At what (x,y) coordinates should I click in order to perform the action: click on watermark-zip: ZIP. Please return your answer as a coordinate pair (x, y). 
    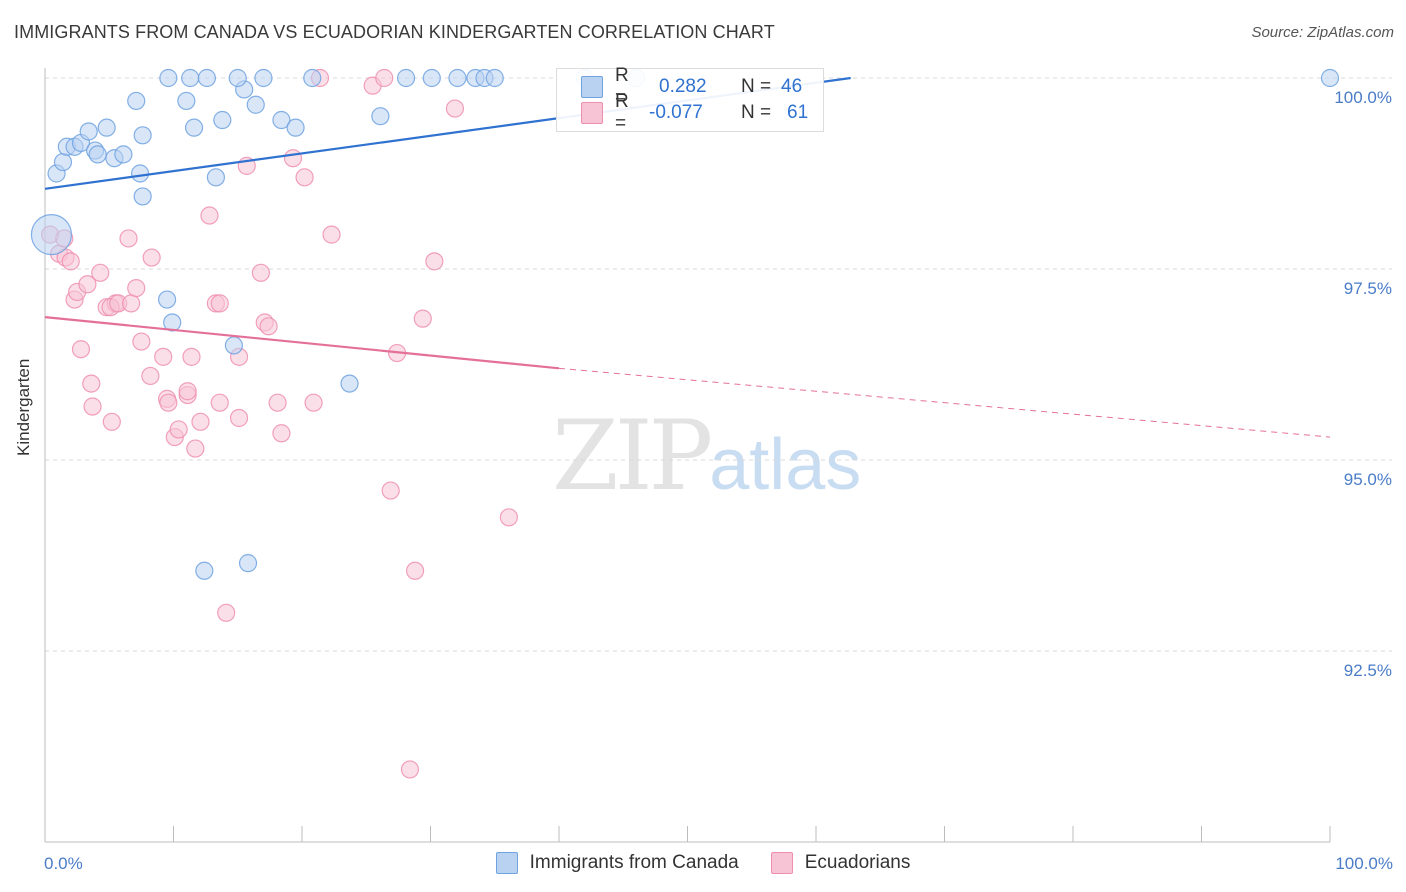
    Looking at the image, I should click on (632, 456).